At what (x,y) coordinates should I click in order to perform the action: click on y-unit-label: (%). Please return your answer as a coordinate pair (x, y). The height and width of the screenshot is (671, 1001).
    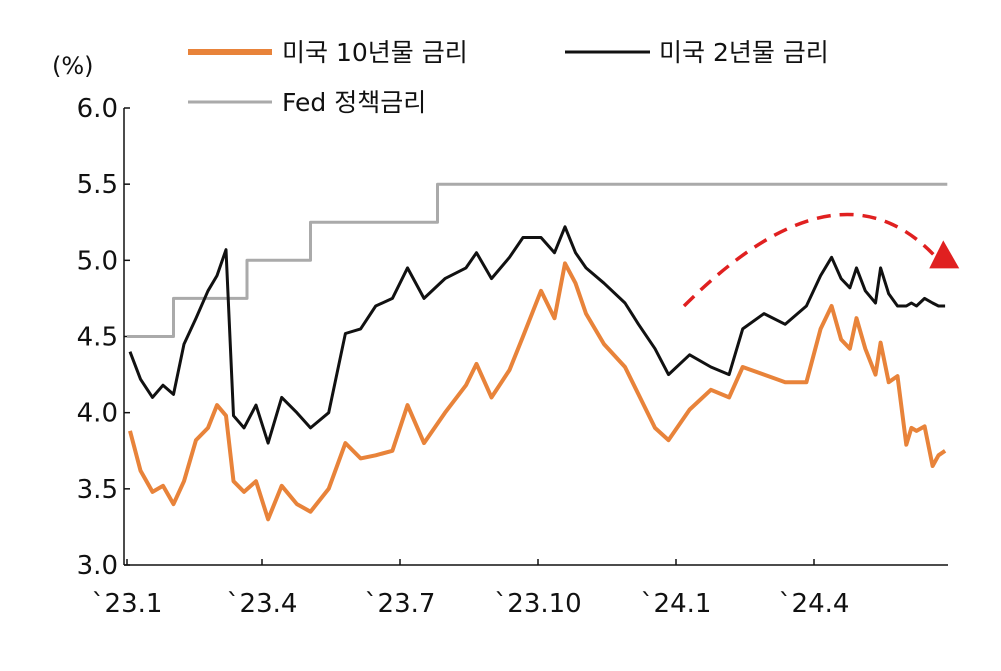
    Looking at the image, I should click on (73, 66).